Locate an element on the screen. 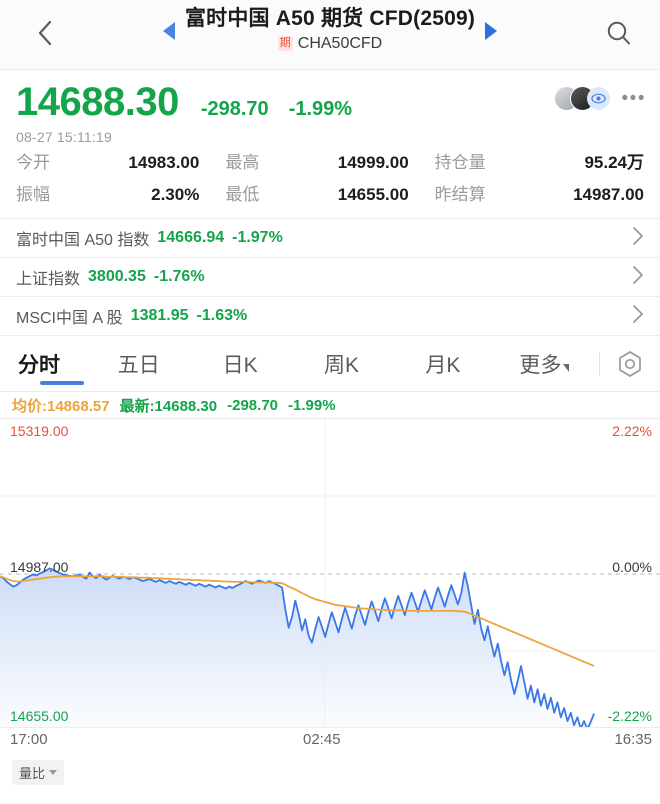  tab-monthly-k: 月K is located at coordinates (443, 365).